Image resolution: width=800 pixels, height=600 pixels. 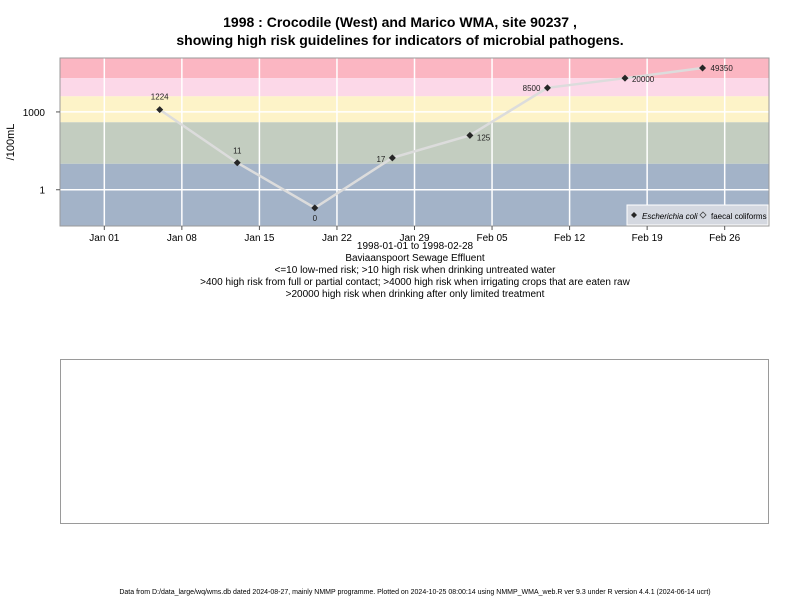 I want to click on data-label-2: 0, so click(x=315, y=218).